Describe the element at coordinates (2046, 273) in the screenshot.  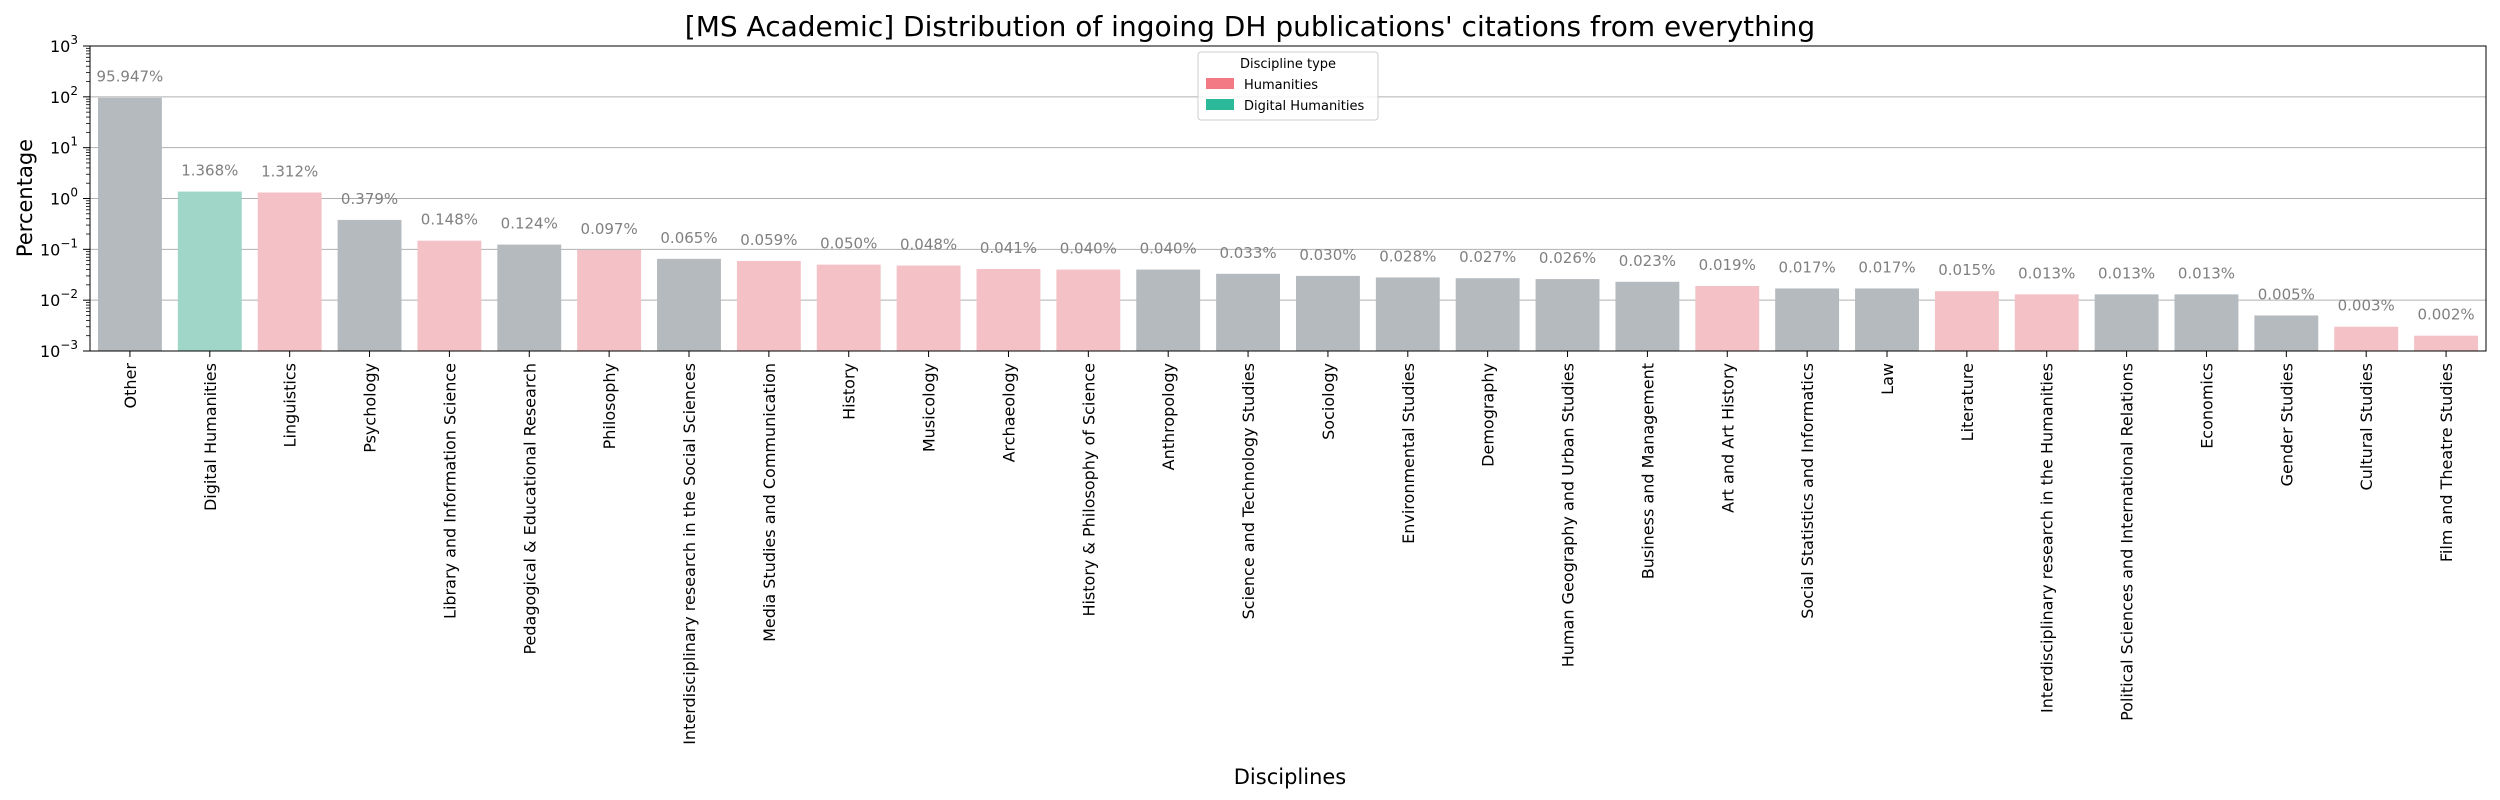
I see `data-label-interdisciplinary-research-in-the-humanities: 0.013%` at that location.